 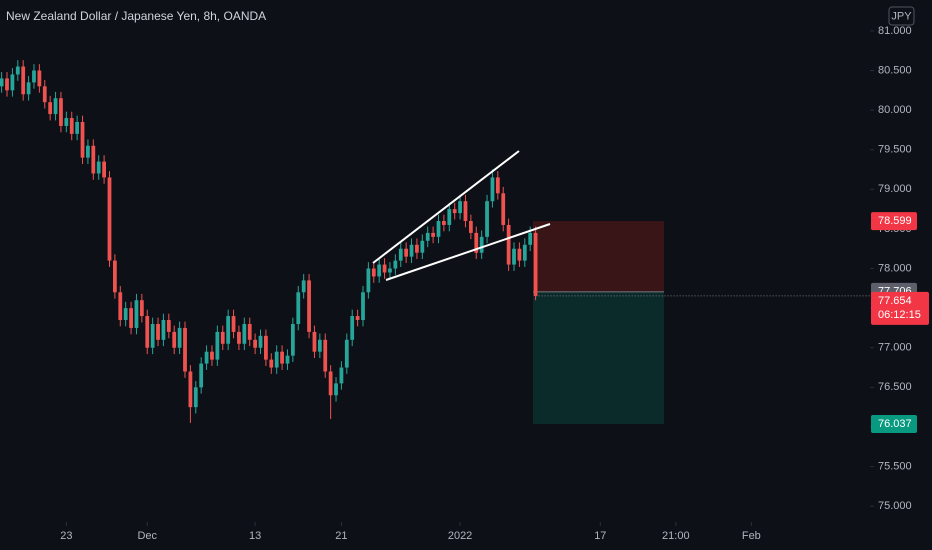 I want to click on trendline-lower, so click(x=468, y=252).